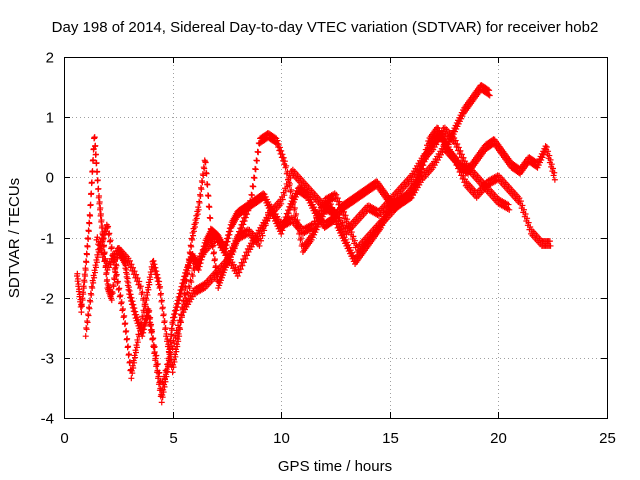 Image resolution: width=640 pixels, height=480 pixels. What do you see at coordinates (607, 438) in the screenshot?
I see `x-tick-label: 25` at bounding box center [607, 438].